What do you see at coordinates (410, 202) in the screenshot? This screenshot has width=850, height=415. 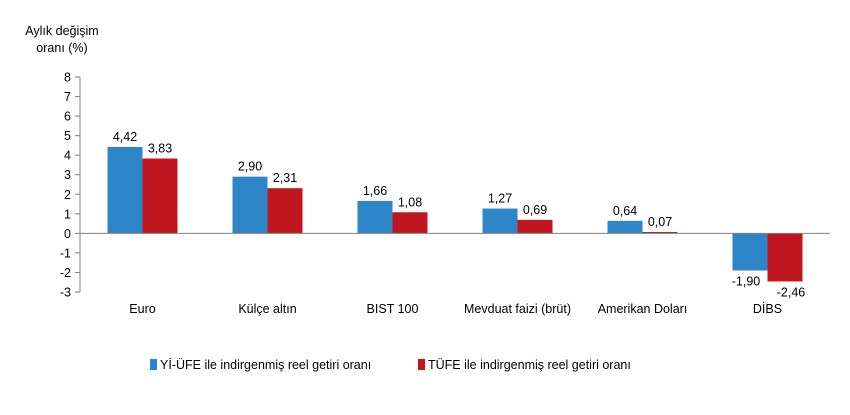 I see `data-label: 1,08` at bounding box center [410, 202].